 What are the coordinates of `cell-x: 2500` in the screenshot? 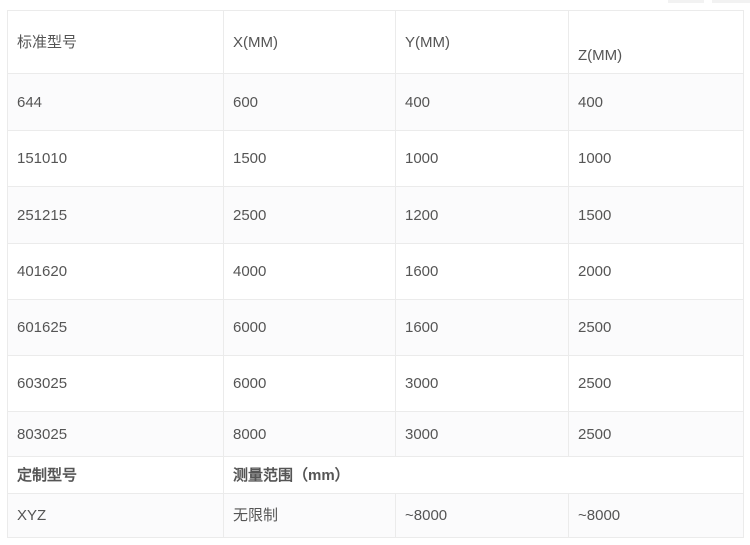 It's located at (309, 215).